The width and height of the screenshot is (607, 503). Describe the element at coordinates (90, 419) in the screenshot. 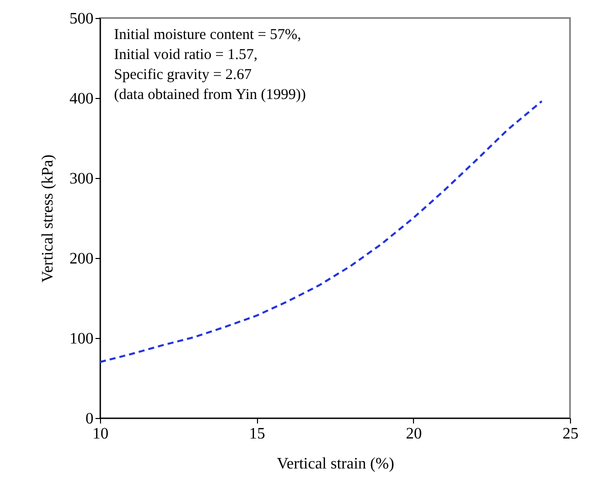

I see `y-tick-label: 0` at that location.